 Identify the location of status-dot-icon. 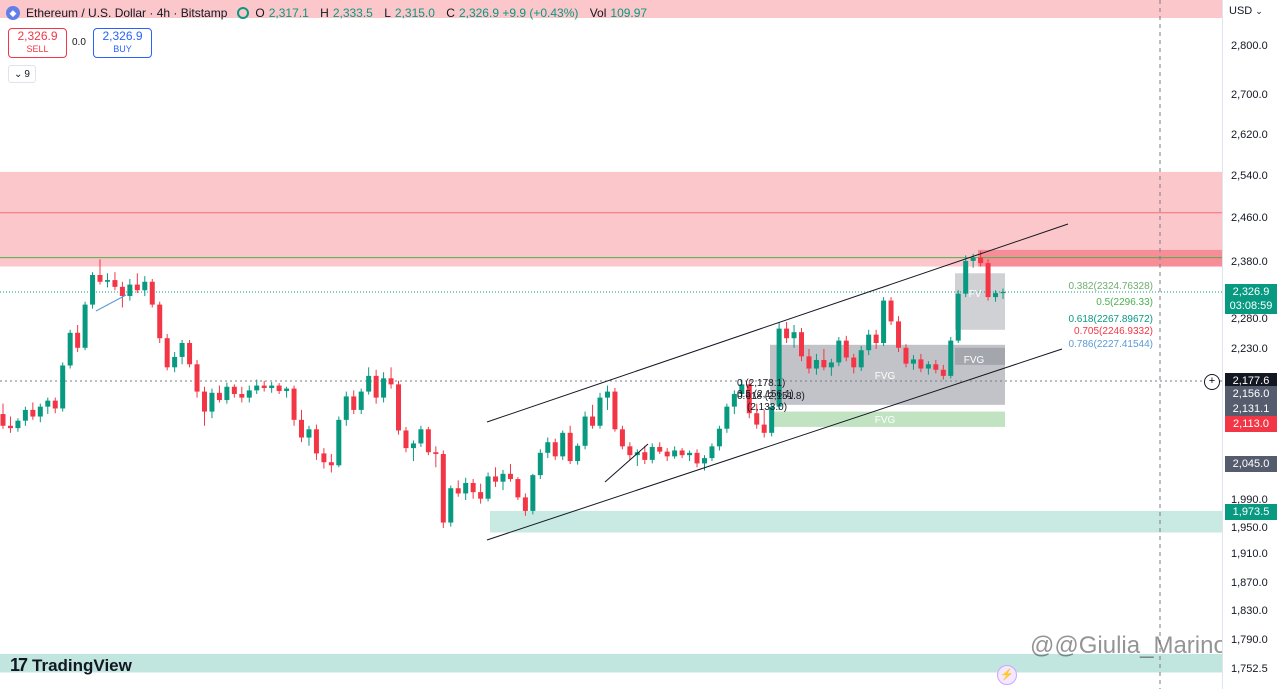
(243, 13).